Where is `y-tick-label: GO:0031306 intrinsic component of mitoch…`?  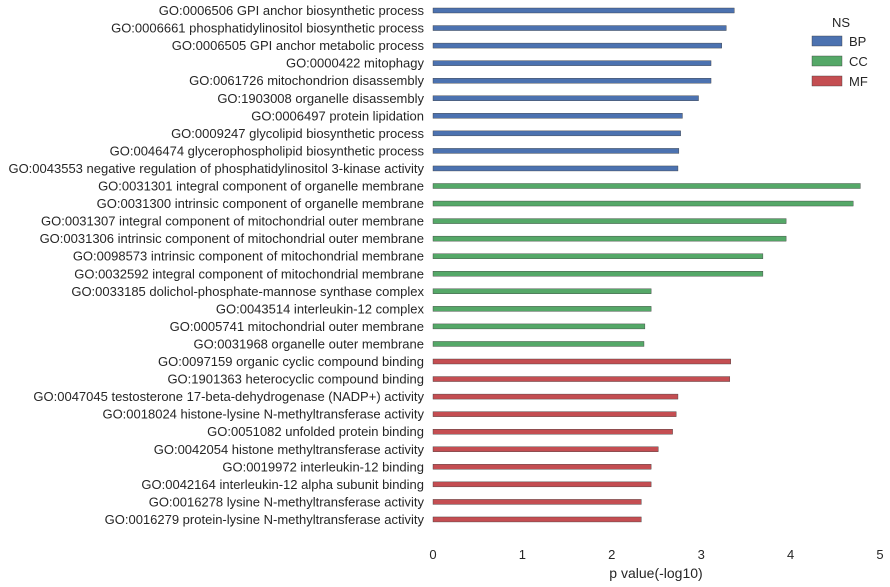
y-tick-label: GO:0031306 intrinsic component of mitoch… is located at coordinates (232, 238).